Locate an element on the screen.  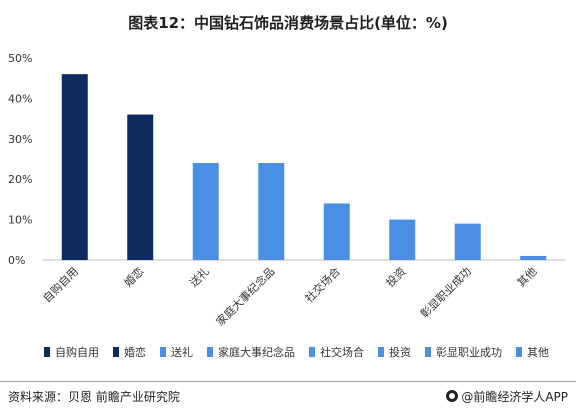
brand-logo-icon is located at coordinates (452, 396).